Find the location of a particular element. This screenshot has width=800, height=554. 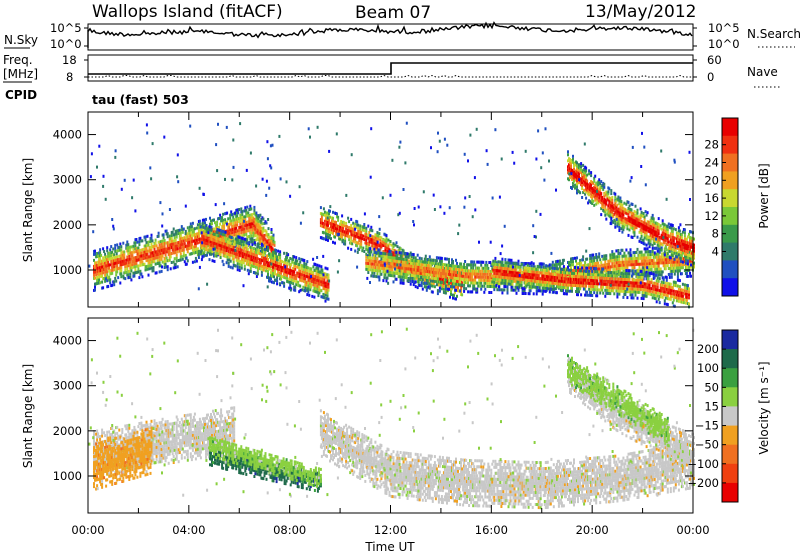

freq-right-tick-bottom: 0 is located at coordinates (710, 77).